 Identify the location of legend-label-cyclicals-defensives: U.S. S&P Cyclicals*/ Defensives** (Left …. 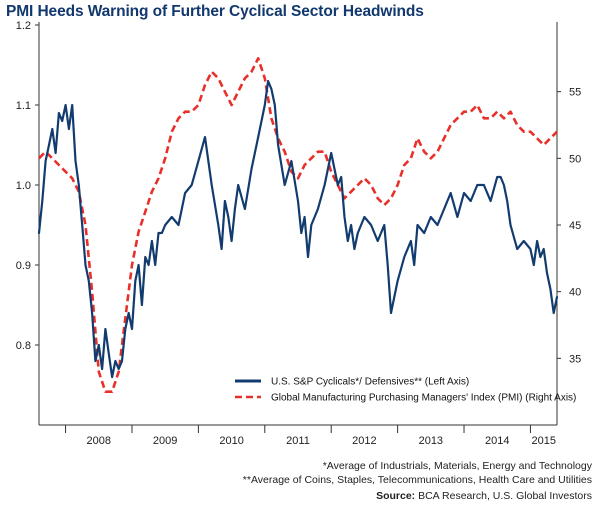
(370, 382).